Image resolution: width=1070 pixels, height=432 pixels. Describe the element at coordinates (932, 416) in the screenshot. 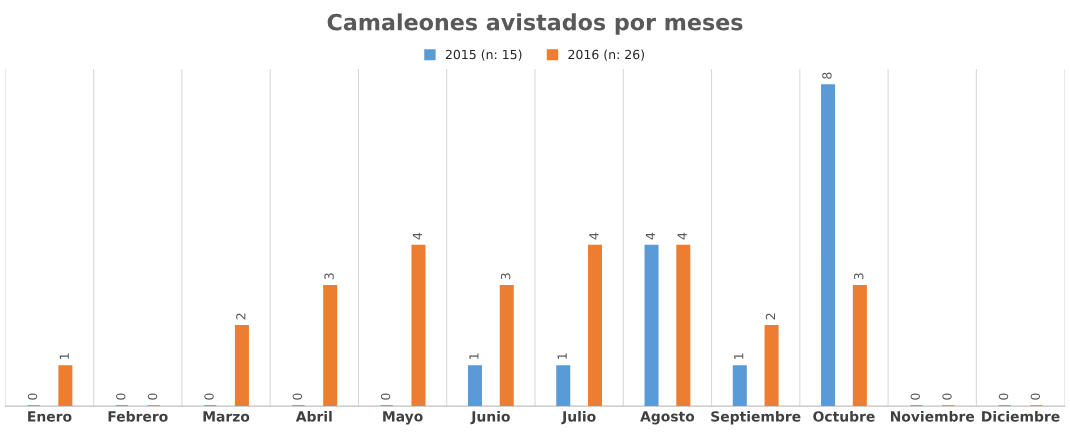

I see `x-tick-label: Noviembre` at that location.